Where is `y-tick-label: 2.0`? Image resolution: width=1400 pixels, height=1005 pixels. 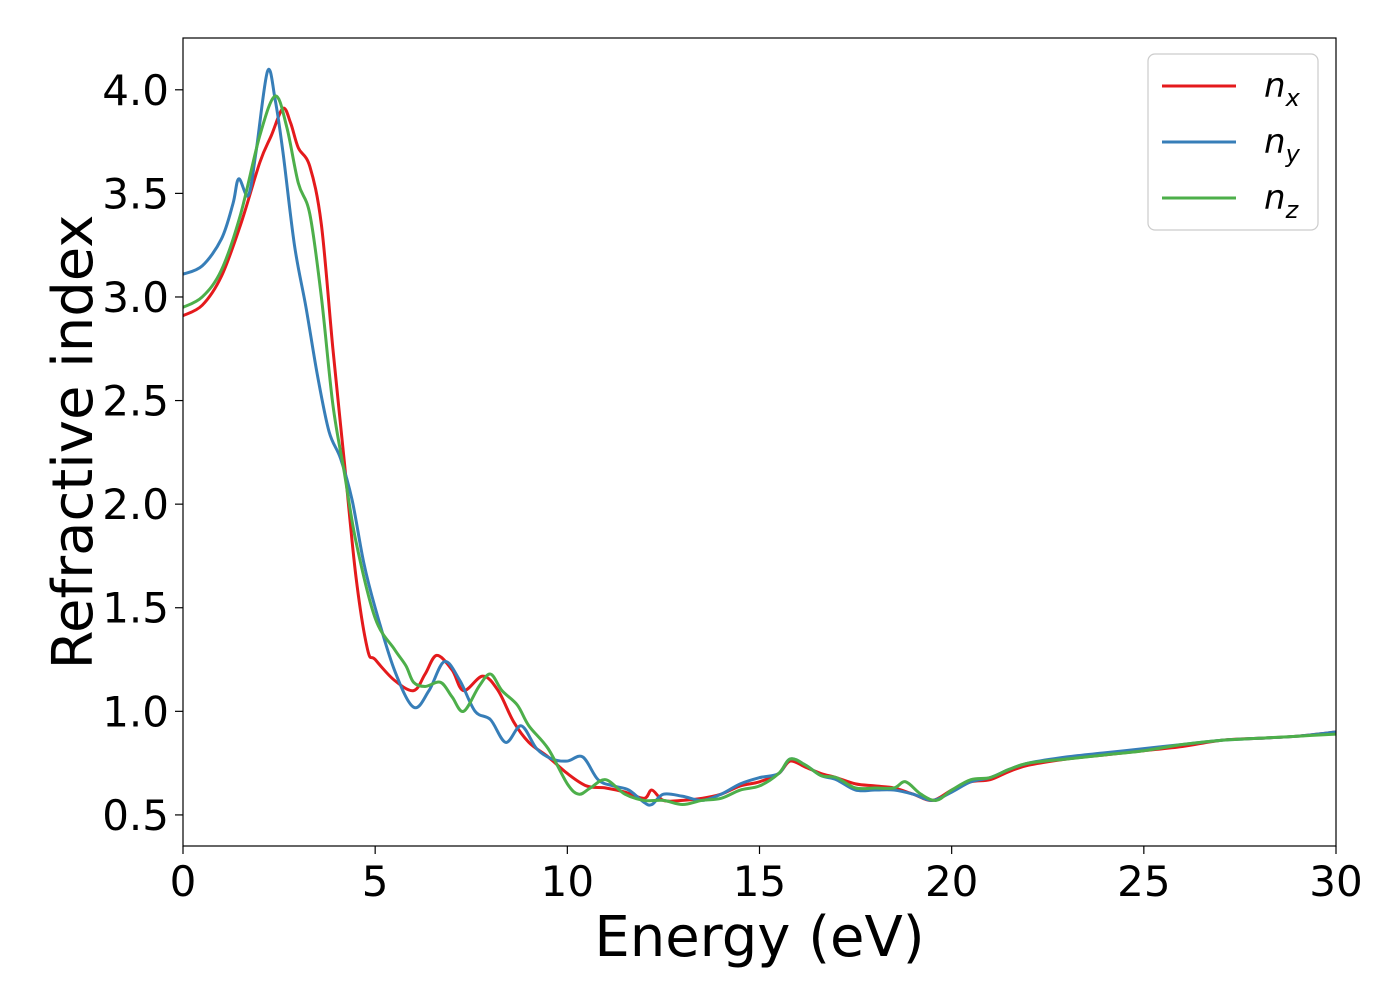 y-tick-label: 2.0 is located at coordinates (135, 504).